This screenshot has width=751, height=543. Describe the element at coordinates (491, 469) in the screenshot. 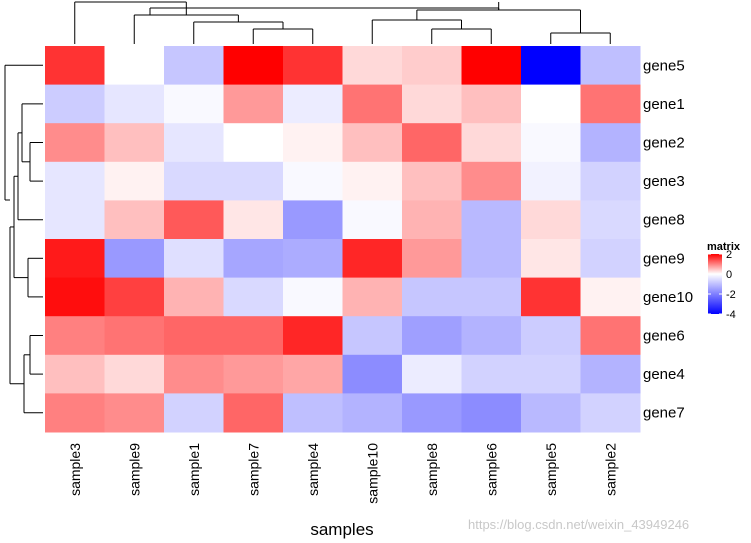

I see `column-label: sample6` at that location.